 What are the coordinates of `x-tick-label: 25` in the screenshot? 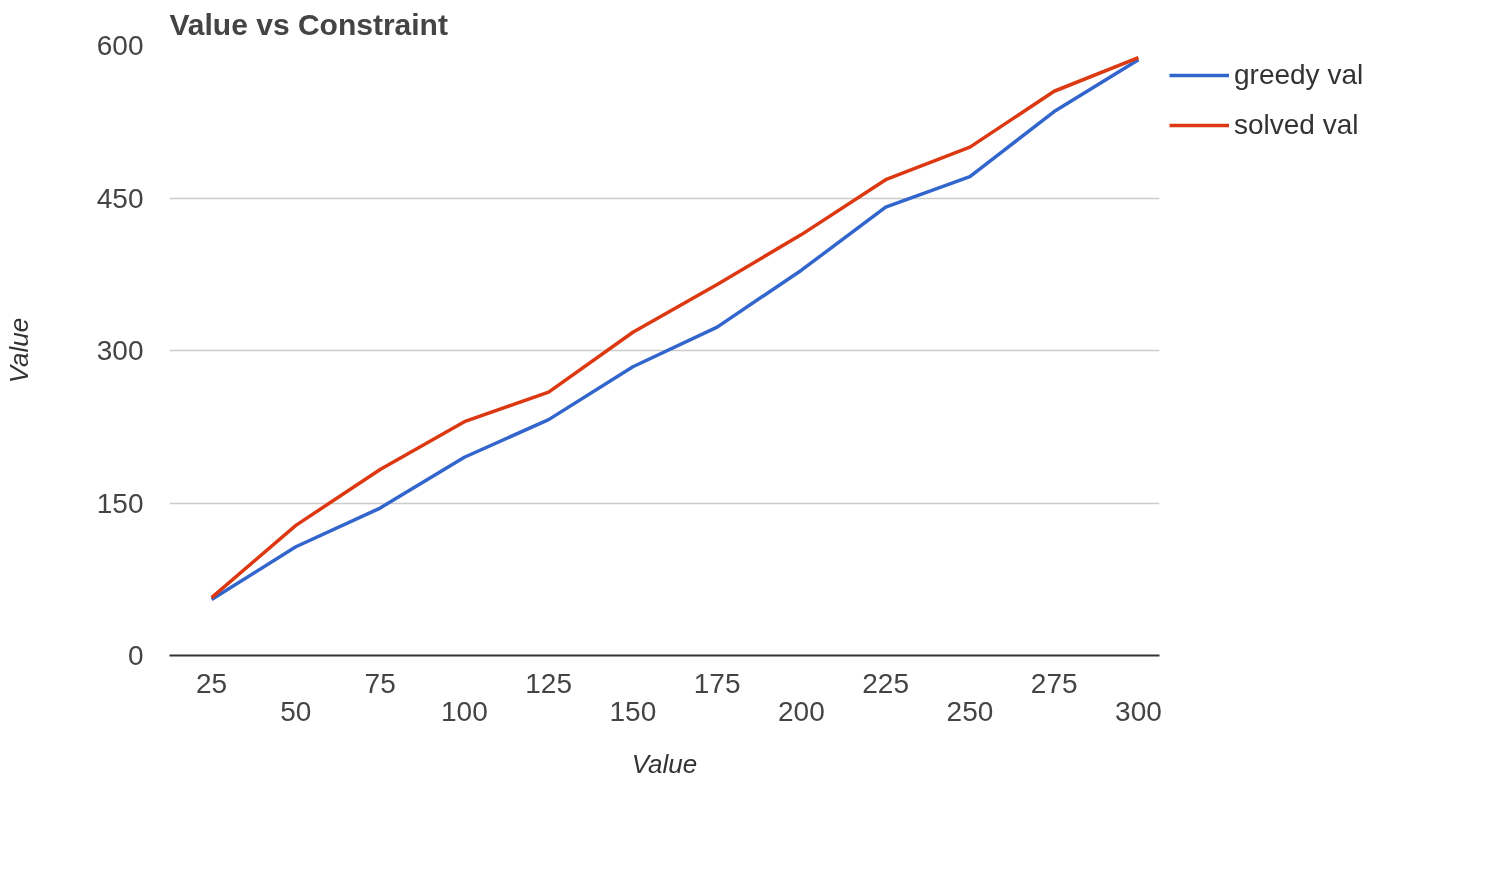 It's located at (212, 683).